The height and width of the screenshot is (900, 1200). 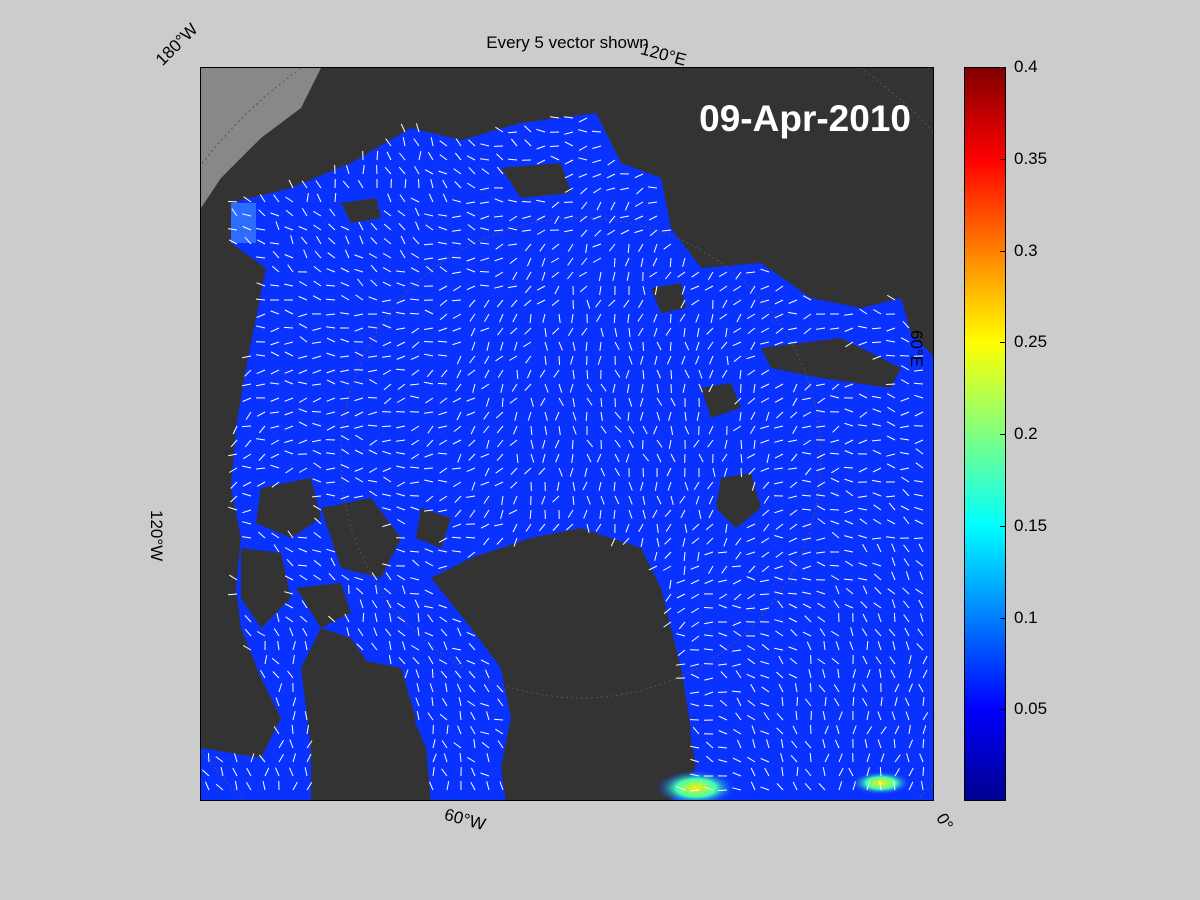 What do you see at coordinates (567, 42) in the screenshot?
I see `plot-title: Every 5 vector shown` at bounding box center [567, 42].